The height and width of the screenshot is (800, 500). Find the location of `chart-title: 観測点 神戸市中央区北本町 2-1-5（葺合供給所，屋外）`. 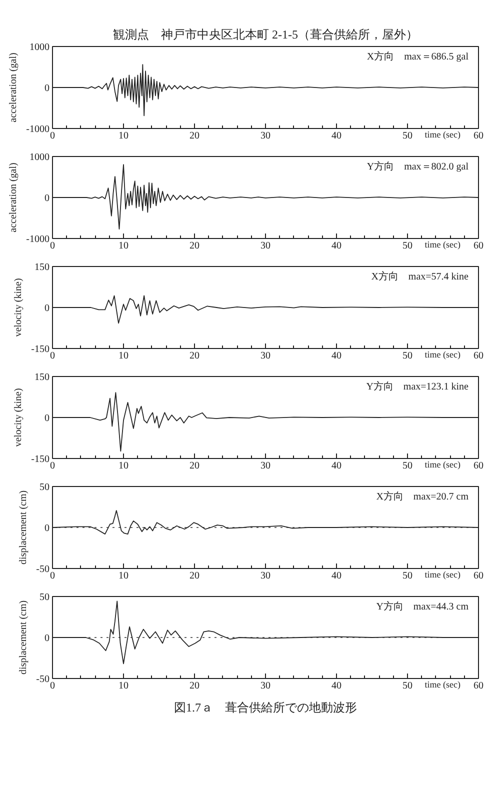

chart-title: 観測点 神戸市中央区北本町 2-1-5（葺合供給所，屋外） is located at coordinates (265, 35).